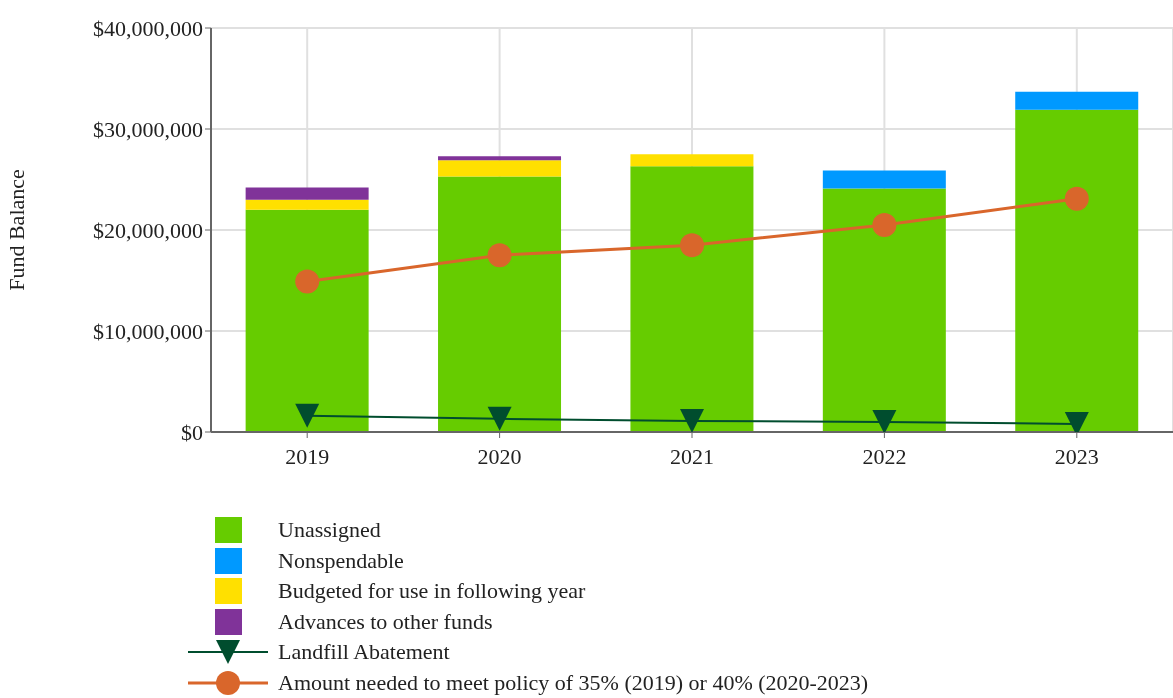 The width and height of the screenshot is (1173, 698). I want to click on x-tick-label: 2019, so click(307, 456).